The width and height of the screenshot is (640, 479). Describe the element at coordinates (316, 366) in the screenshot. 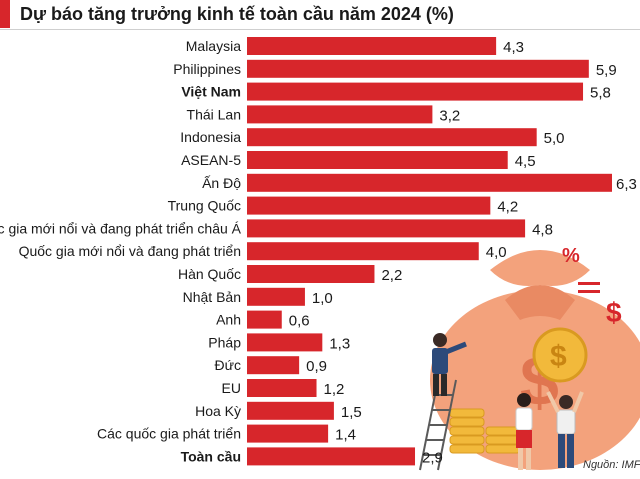

I see `value-label: 0,9` at that location.